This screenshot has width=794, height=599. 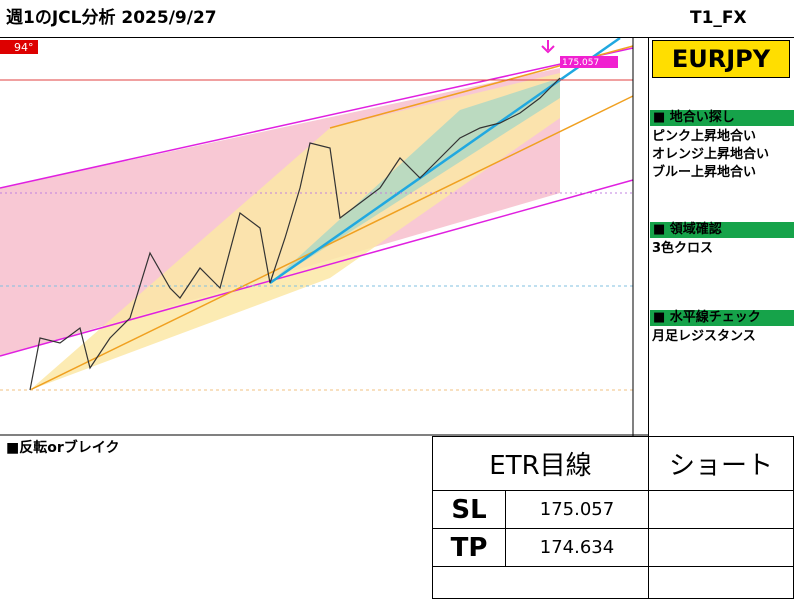 What do you see at coordinates (704, 172) in the screenshot?
I see `section-item: ブルー上昇地合い` at bounding box center [704, 172].